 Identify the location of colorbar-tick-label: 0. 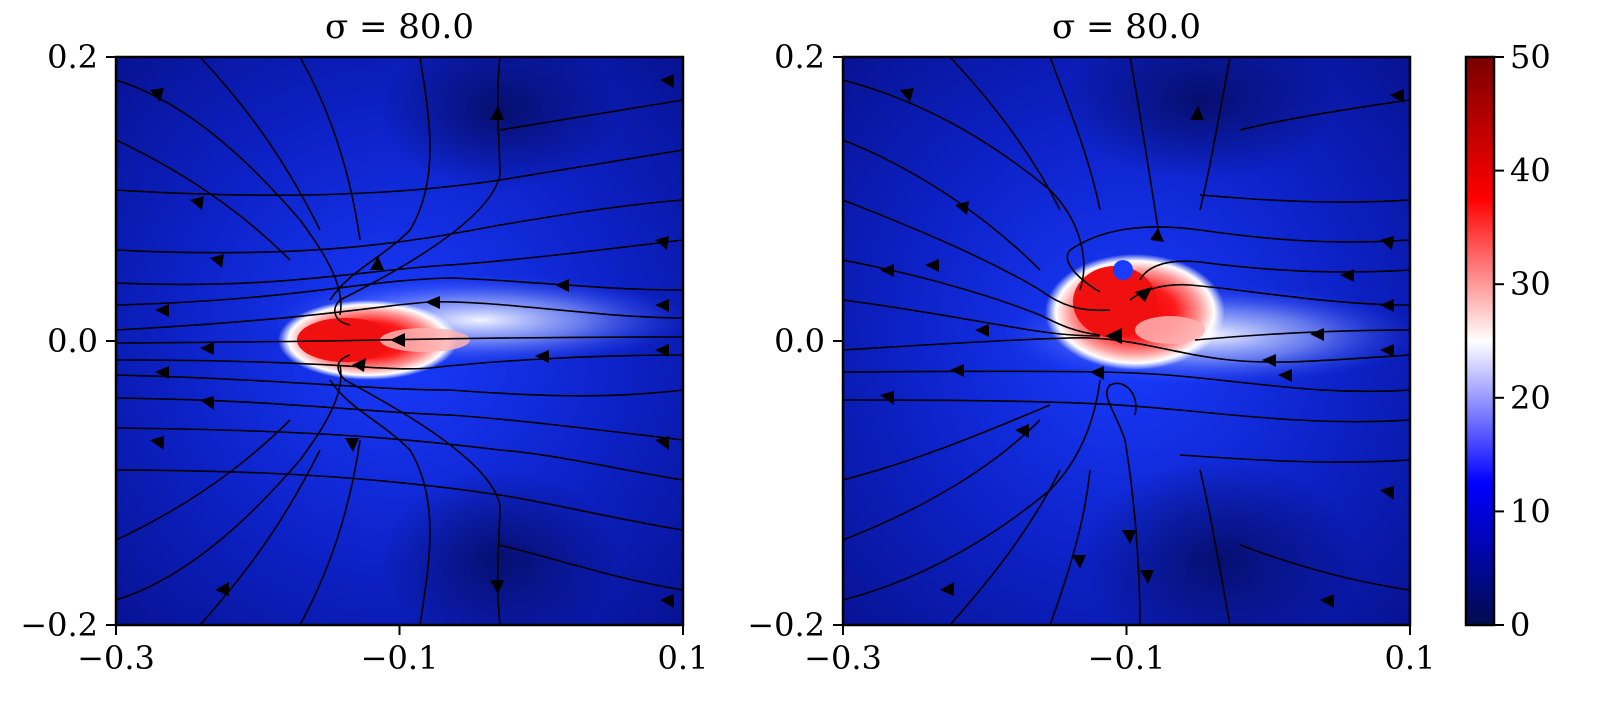
(1520, 625).